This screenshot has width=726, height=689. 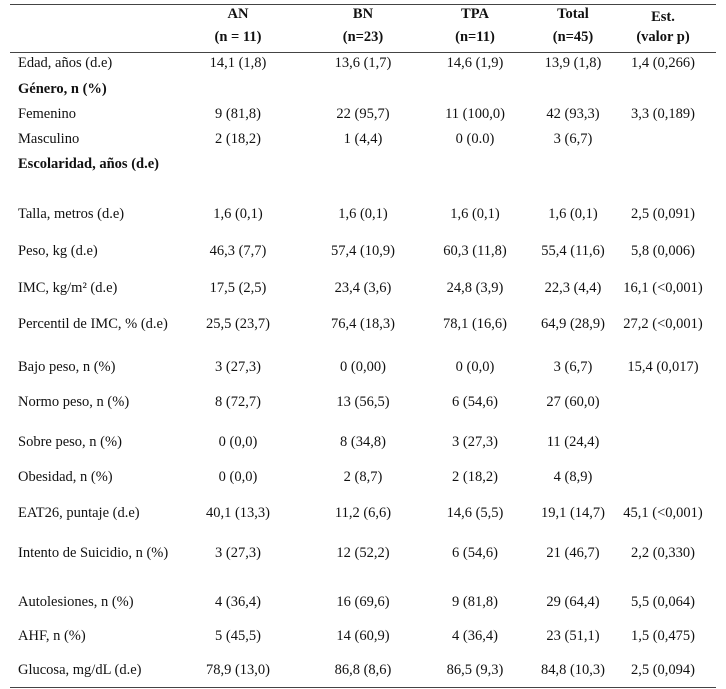 I want to click on header-bn-n: (n=23), so click(x=363, y=37).